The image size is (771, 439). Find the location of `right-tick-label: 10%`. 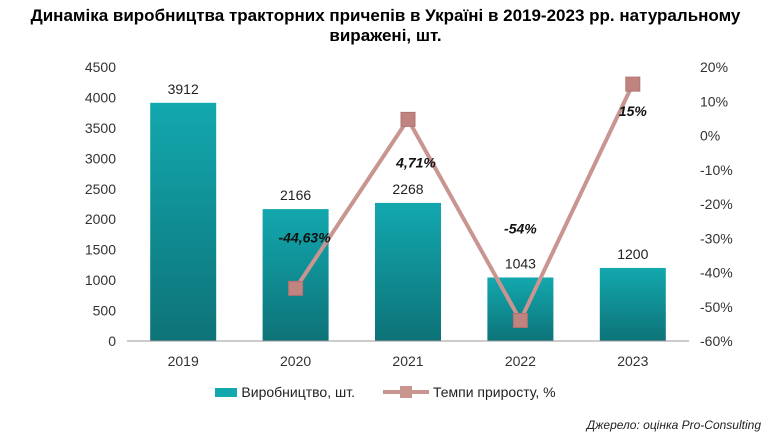

right-tick-label: 10% is located at coordinates (714, 101).